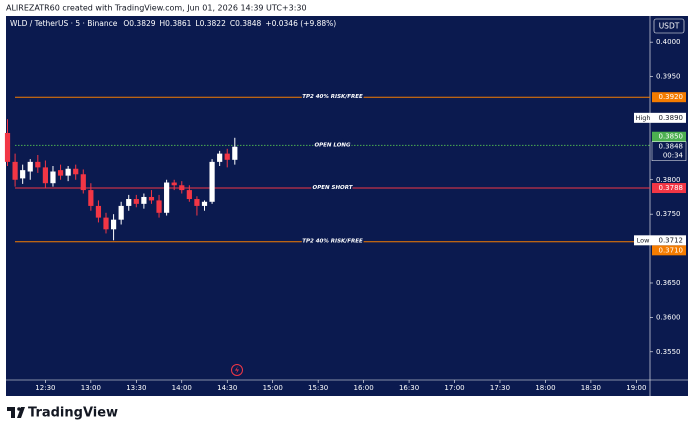 The width and height of the screenshot is (690, 431). I want to click on currency-box, so click(669, 26).